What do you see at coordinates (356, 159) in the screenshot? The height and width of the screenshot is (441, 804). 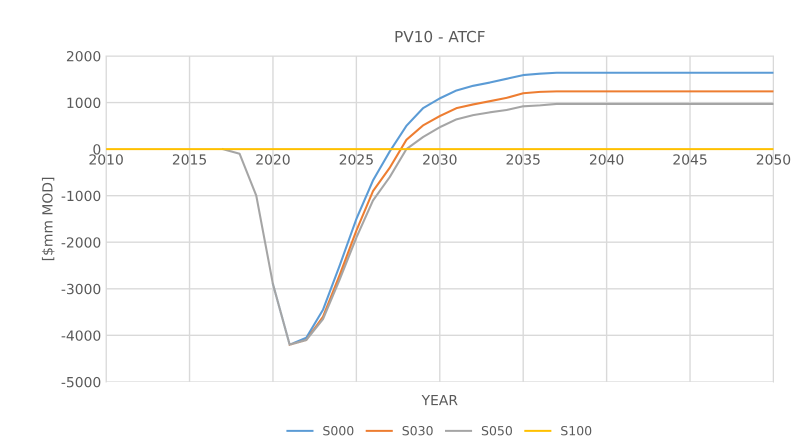 I see `x-tick-label: 2025` at bounding box center [356, 159].